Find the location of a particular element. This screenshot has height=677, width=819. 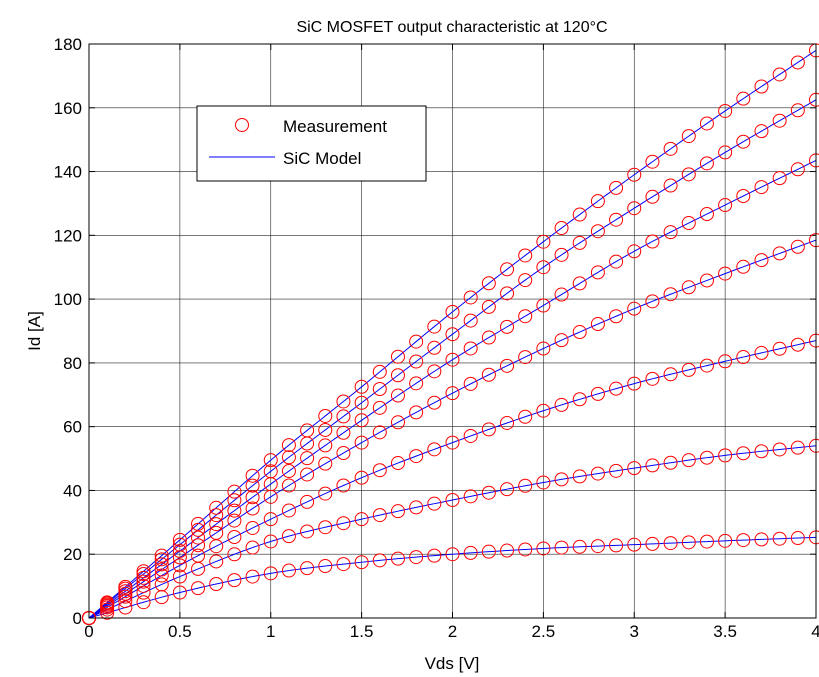

x-tick-label: 4 is located at coordinates (815, 631).